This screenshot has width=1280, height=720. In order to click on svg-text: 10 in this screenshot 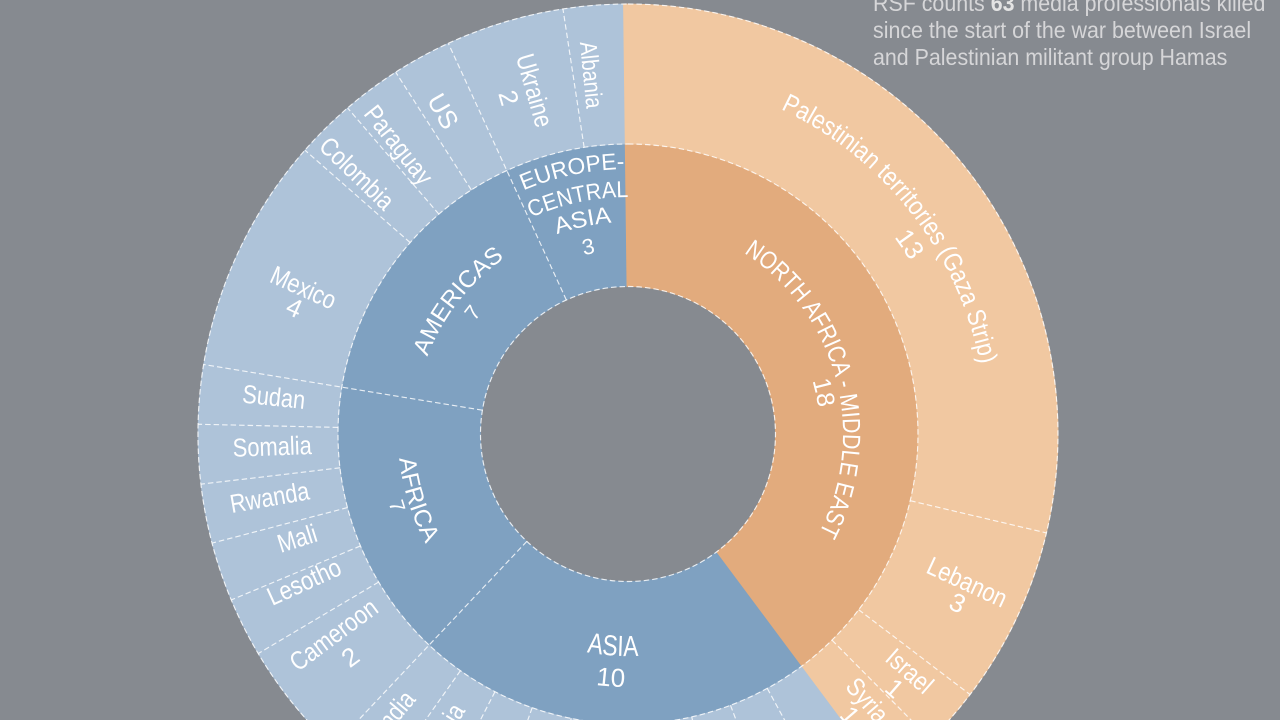, I will do `click(610, 677)`.